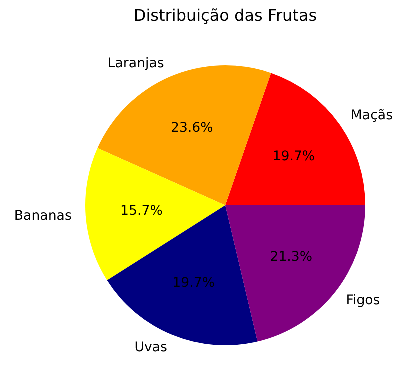 This screenshot has height=365, width=420. What do you see at coordinates (363, 301) in the screenshot?
I see `slice-label: Figos` at bounding box center [363, 301].